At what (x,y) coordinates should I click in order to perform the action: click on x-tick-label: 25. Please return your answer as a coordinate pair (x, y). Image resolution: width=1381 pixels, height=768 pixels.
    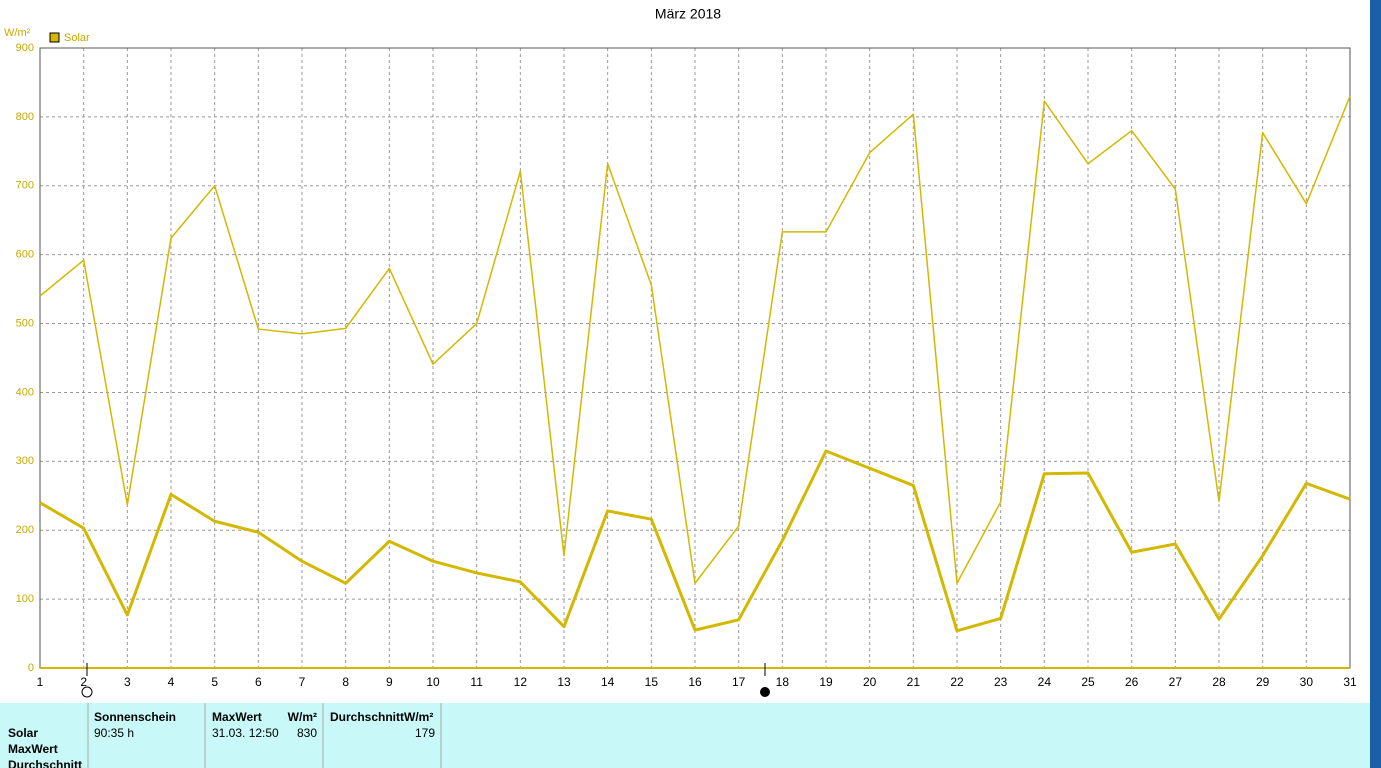
    Looking at the image, I should click on (1088, 682).